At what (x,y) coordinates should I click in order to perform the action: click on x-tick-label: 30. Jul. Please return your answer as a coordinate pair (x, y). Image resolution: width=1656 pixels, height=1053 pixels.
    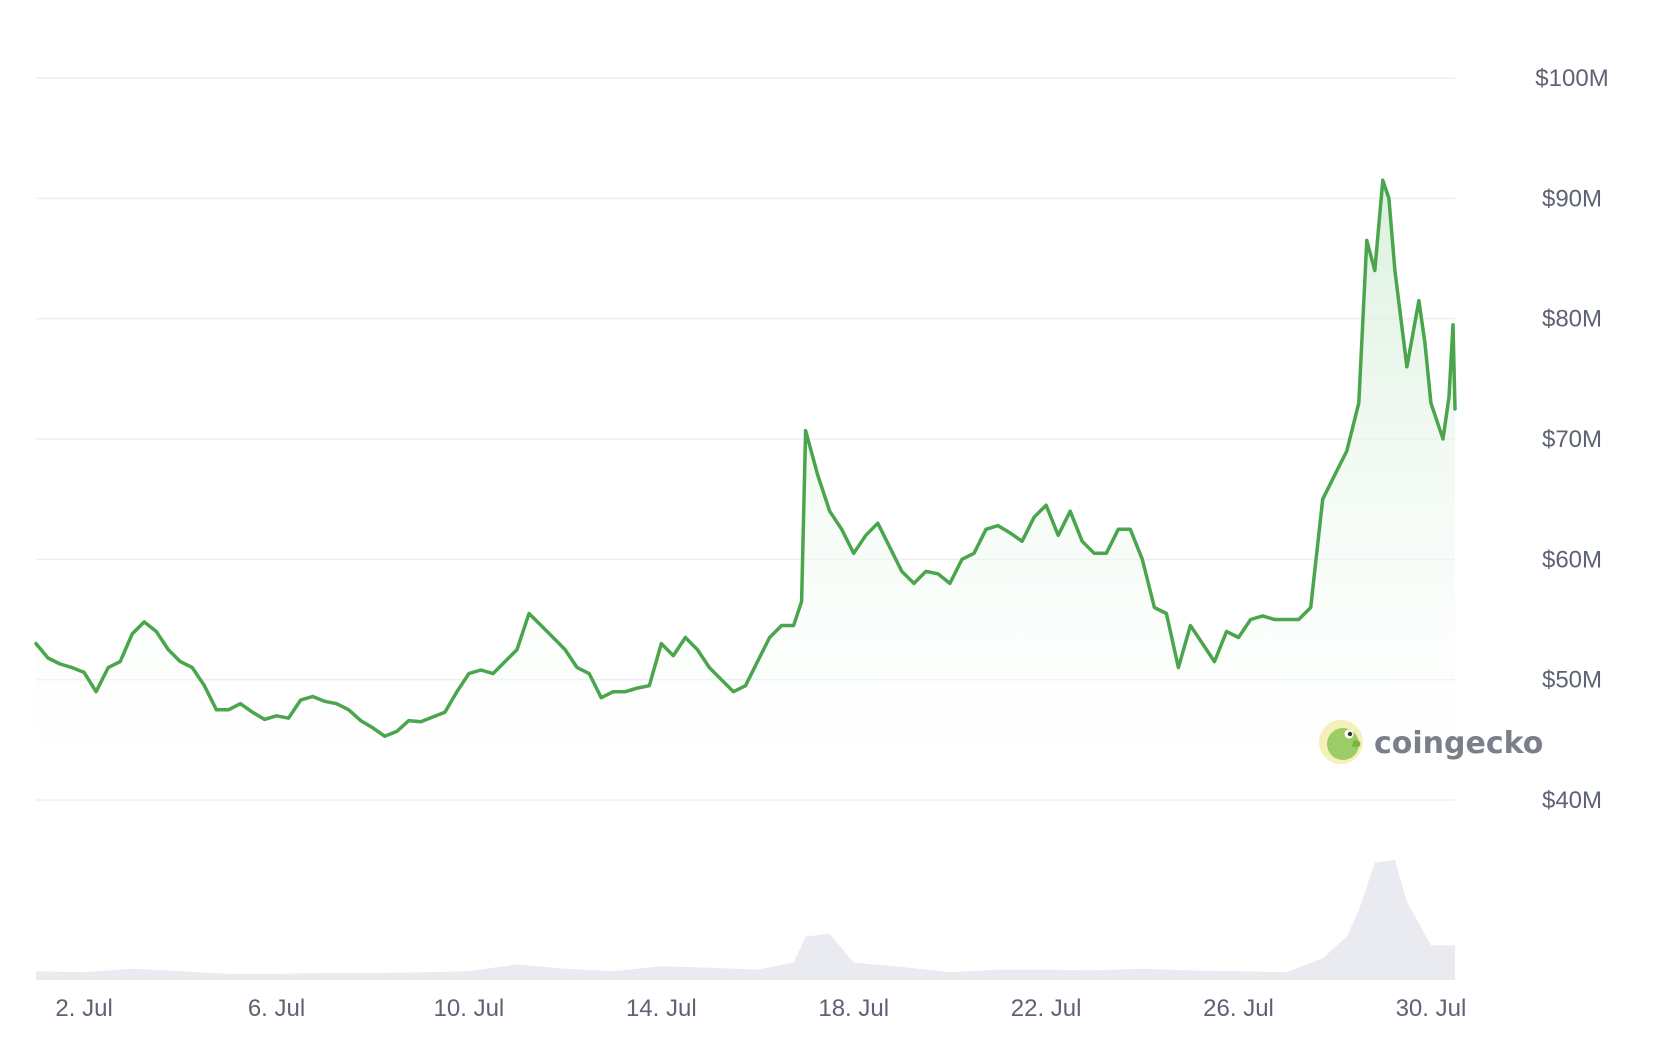
    Looking at the image, I should click on (1431, 1008).